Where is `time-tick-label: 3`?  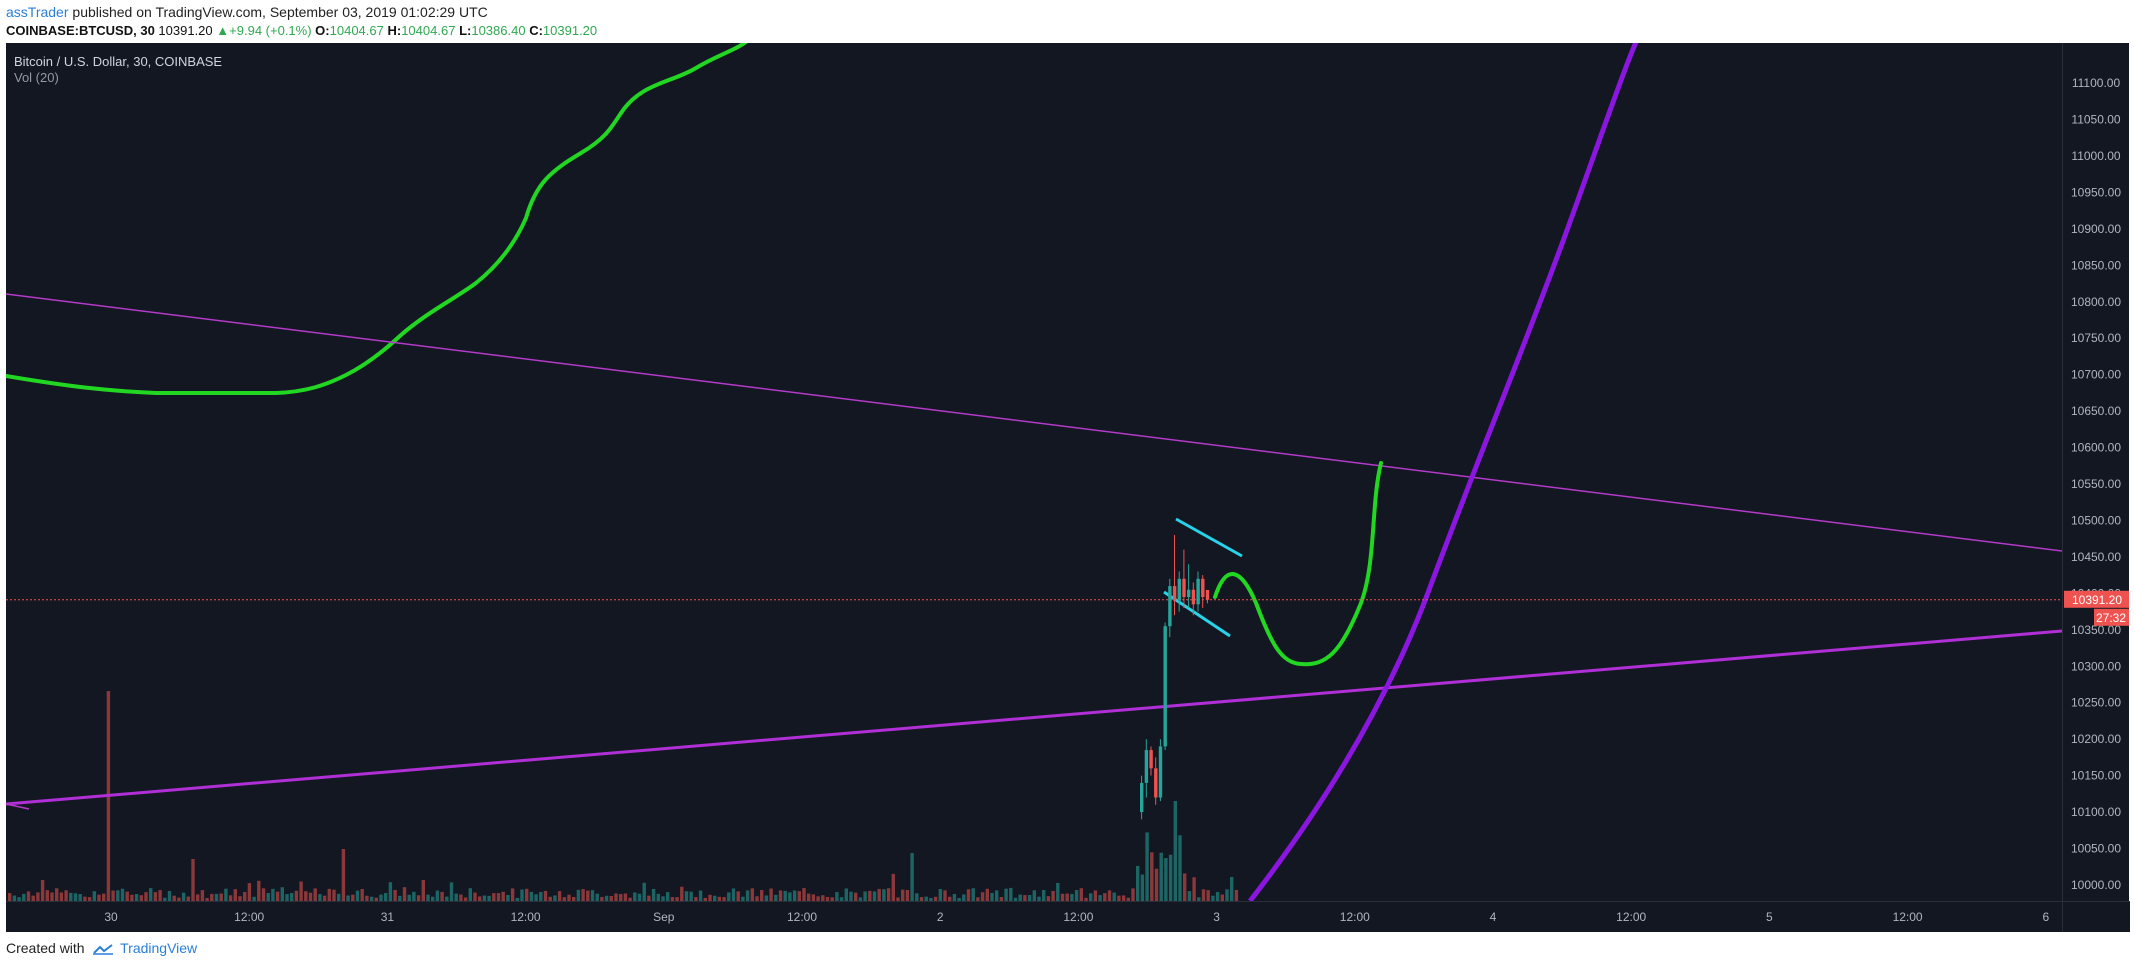
time-tick-label: 3 is located at coordinates (1216, 917).